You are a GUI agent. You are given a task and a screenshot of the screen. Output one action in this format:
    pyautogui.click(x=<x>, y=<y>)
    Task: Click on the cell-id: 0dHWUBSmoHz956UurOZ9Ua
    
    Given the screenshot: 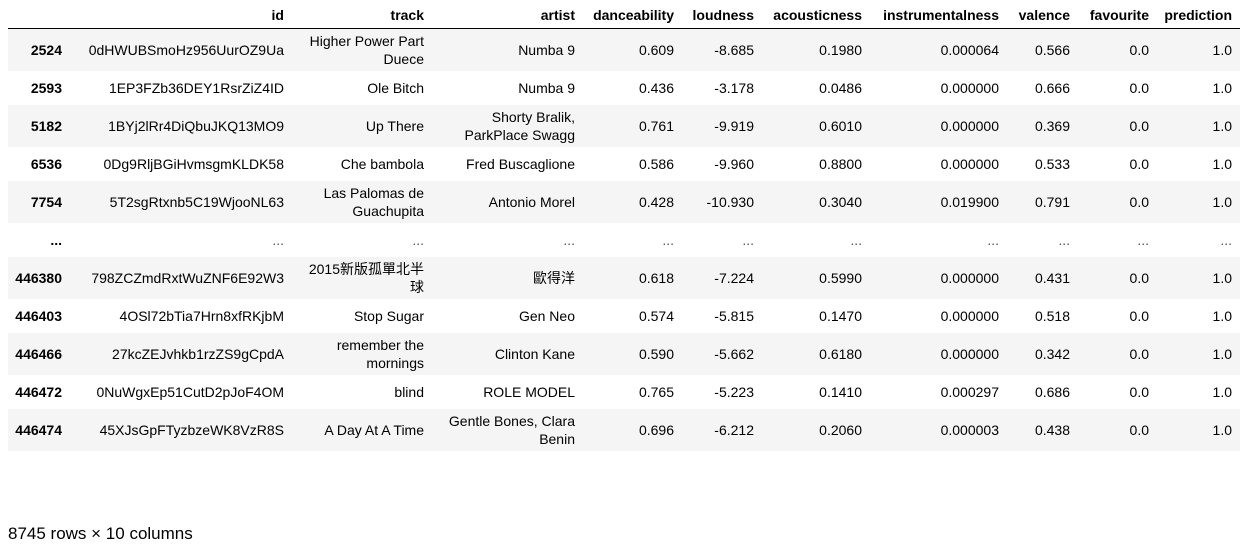 What is the action you would take?
    pyautogui.click(x=186, y=49)
    